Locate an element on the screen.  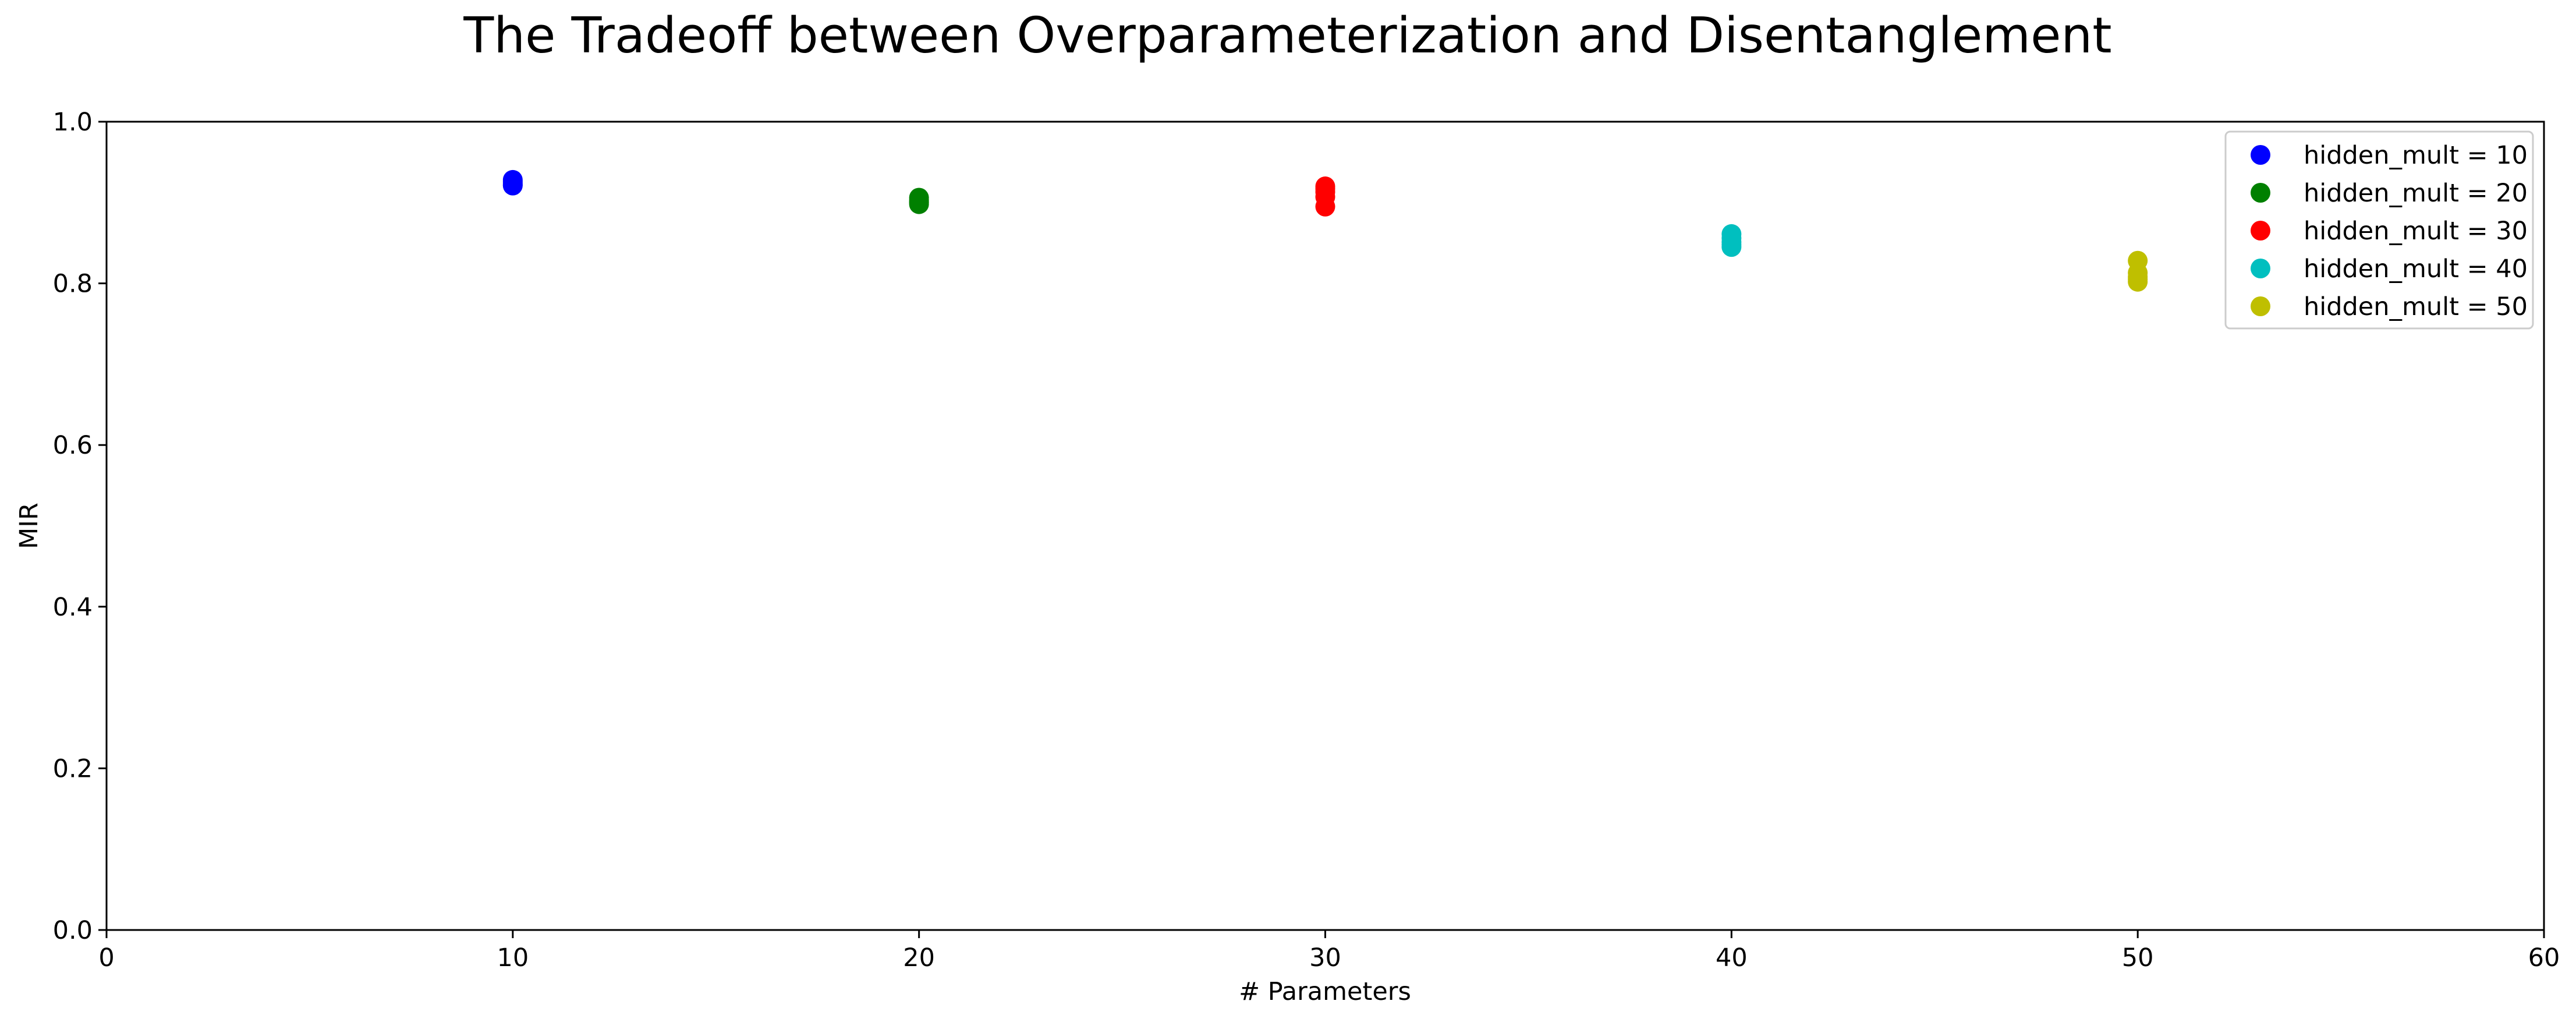
y-tick-label: 0.8 is located at coordinates (73, 284).